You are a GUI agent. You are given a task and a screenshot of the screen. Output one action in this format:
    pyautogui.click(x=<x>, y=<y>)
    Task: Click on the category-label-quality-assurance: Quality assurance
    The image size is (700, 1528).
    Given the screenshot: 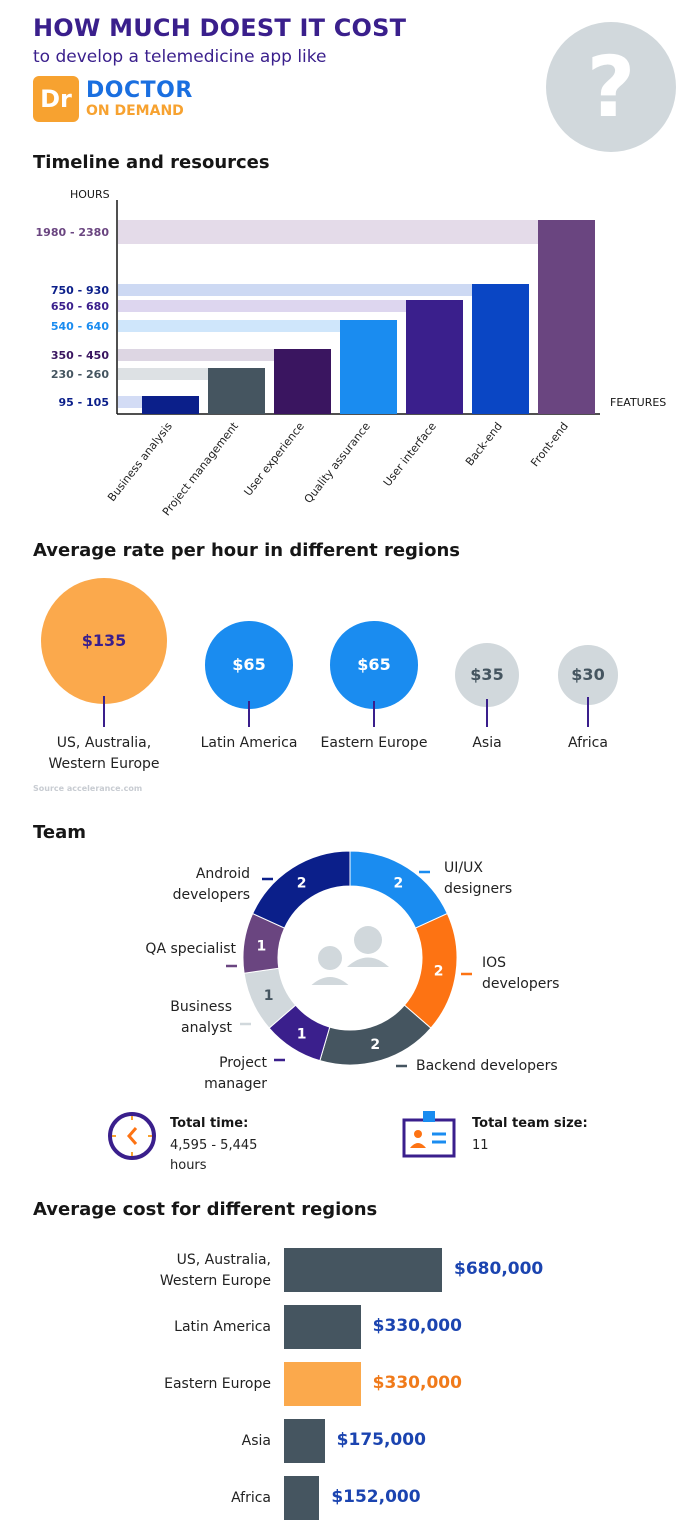 What is the action you would take?
    pyautogui.click(x=337, y=463)
    